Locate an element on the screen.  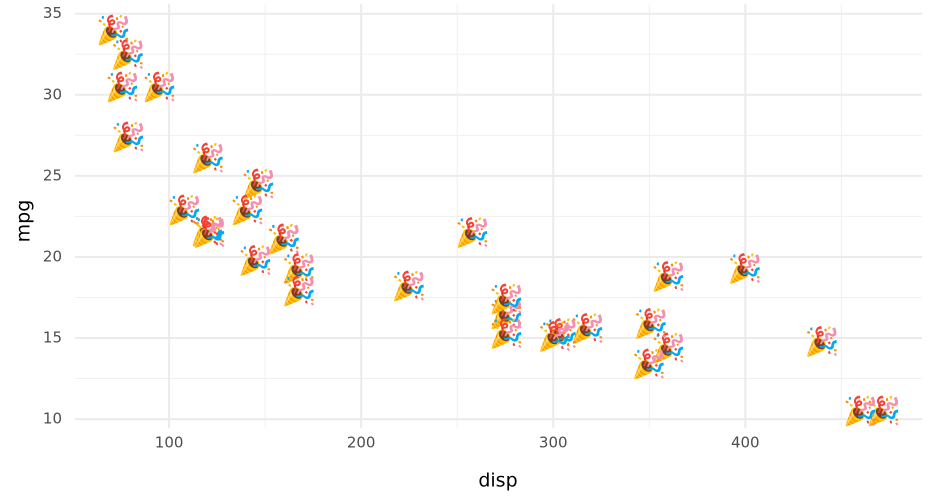
x-tick-label: 300 is located at coordinates (553, 443).